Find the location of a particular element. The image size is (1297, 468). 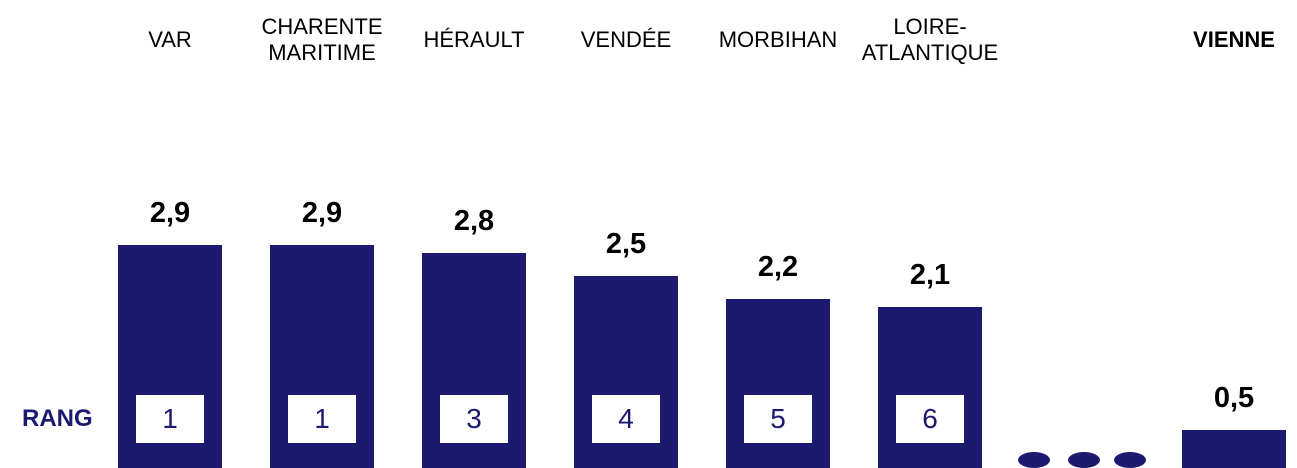

category-label: CHARENTE MARITIME is located at coordinates (322, 39).